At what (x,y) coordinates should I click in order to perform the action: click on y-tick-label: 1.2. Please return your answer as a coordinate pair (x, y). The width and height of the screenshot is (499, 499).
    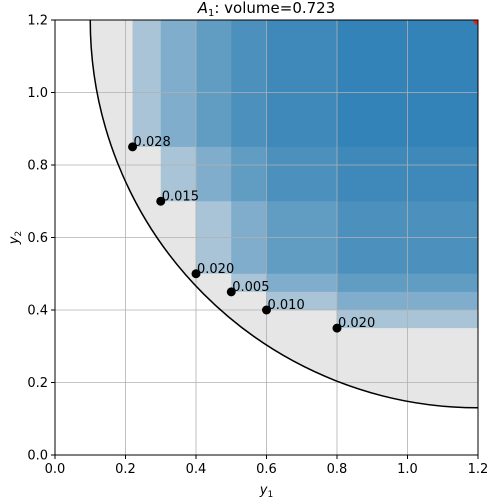
    Looking at the image, I should click on (37, 21).